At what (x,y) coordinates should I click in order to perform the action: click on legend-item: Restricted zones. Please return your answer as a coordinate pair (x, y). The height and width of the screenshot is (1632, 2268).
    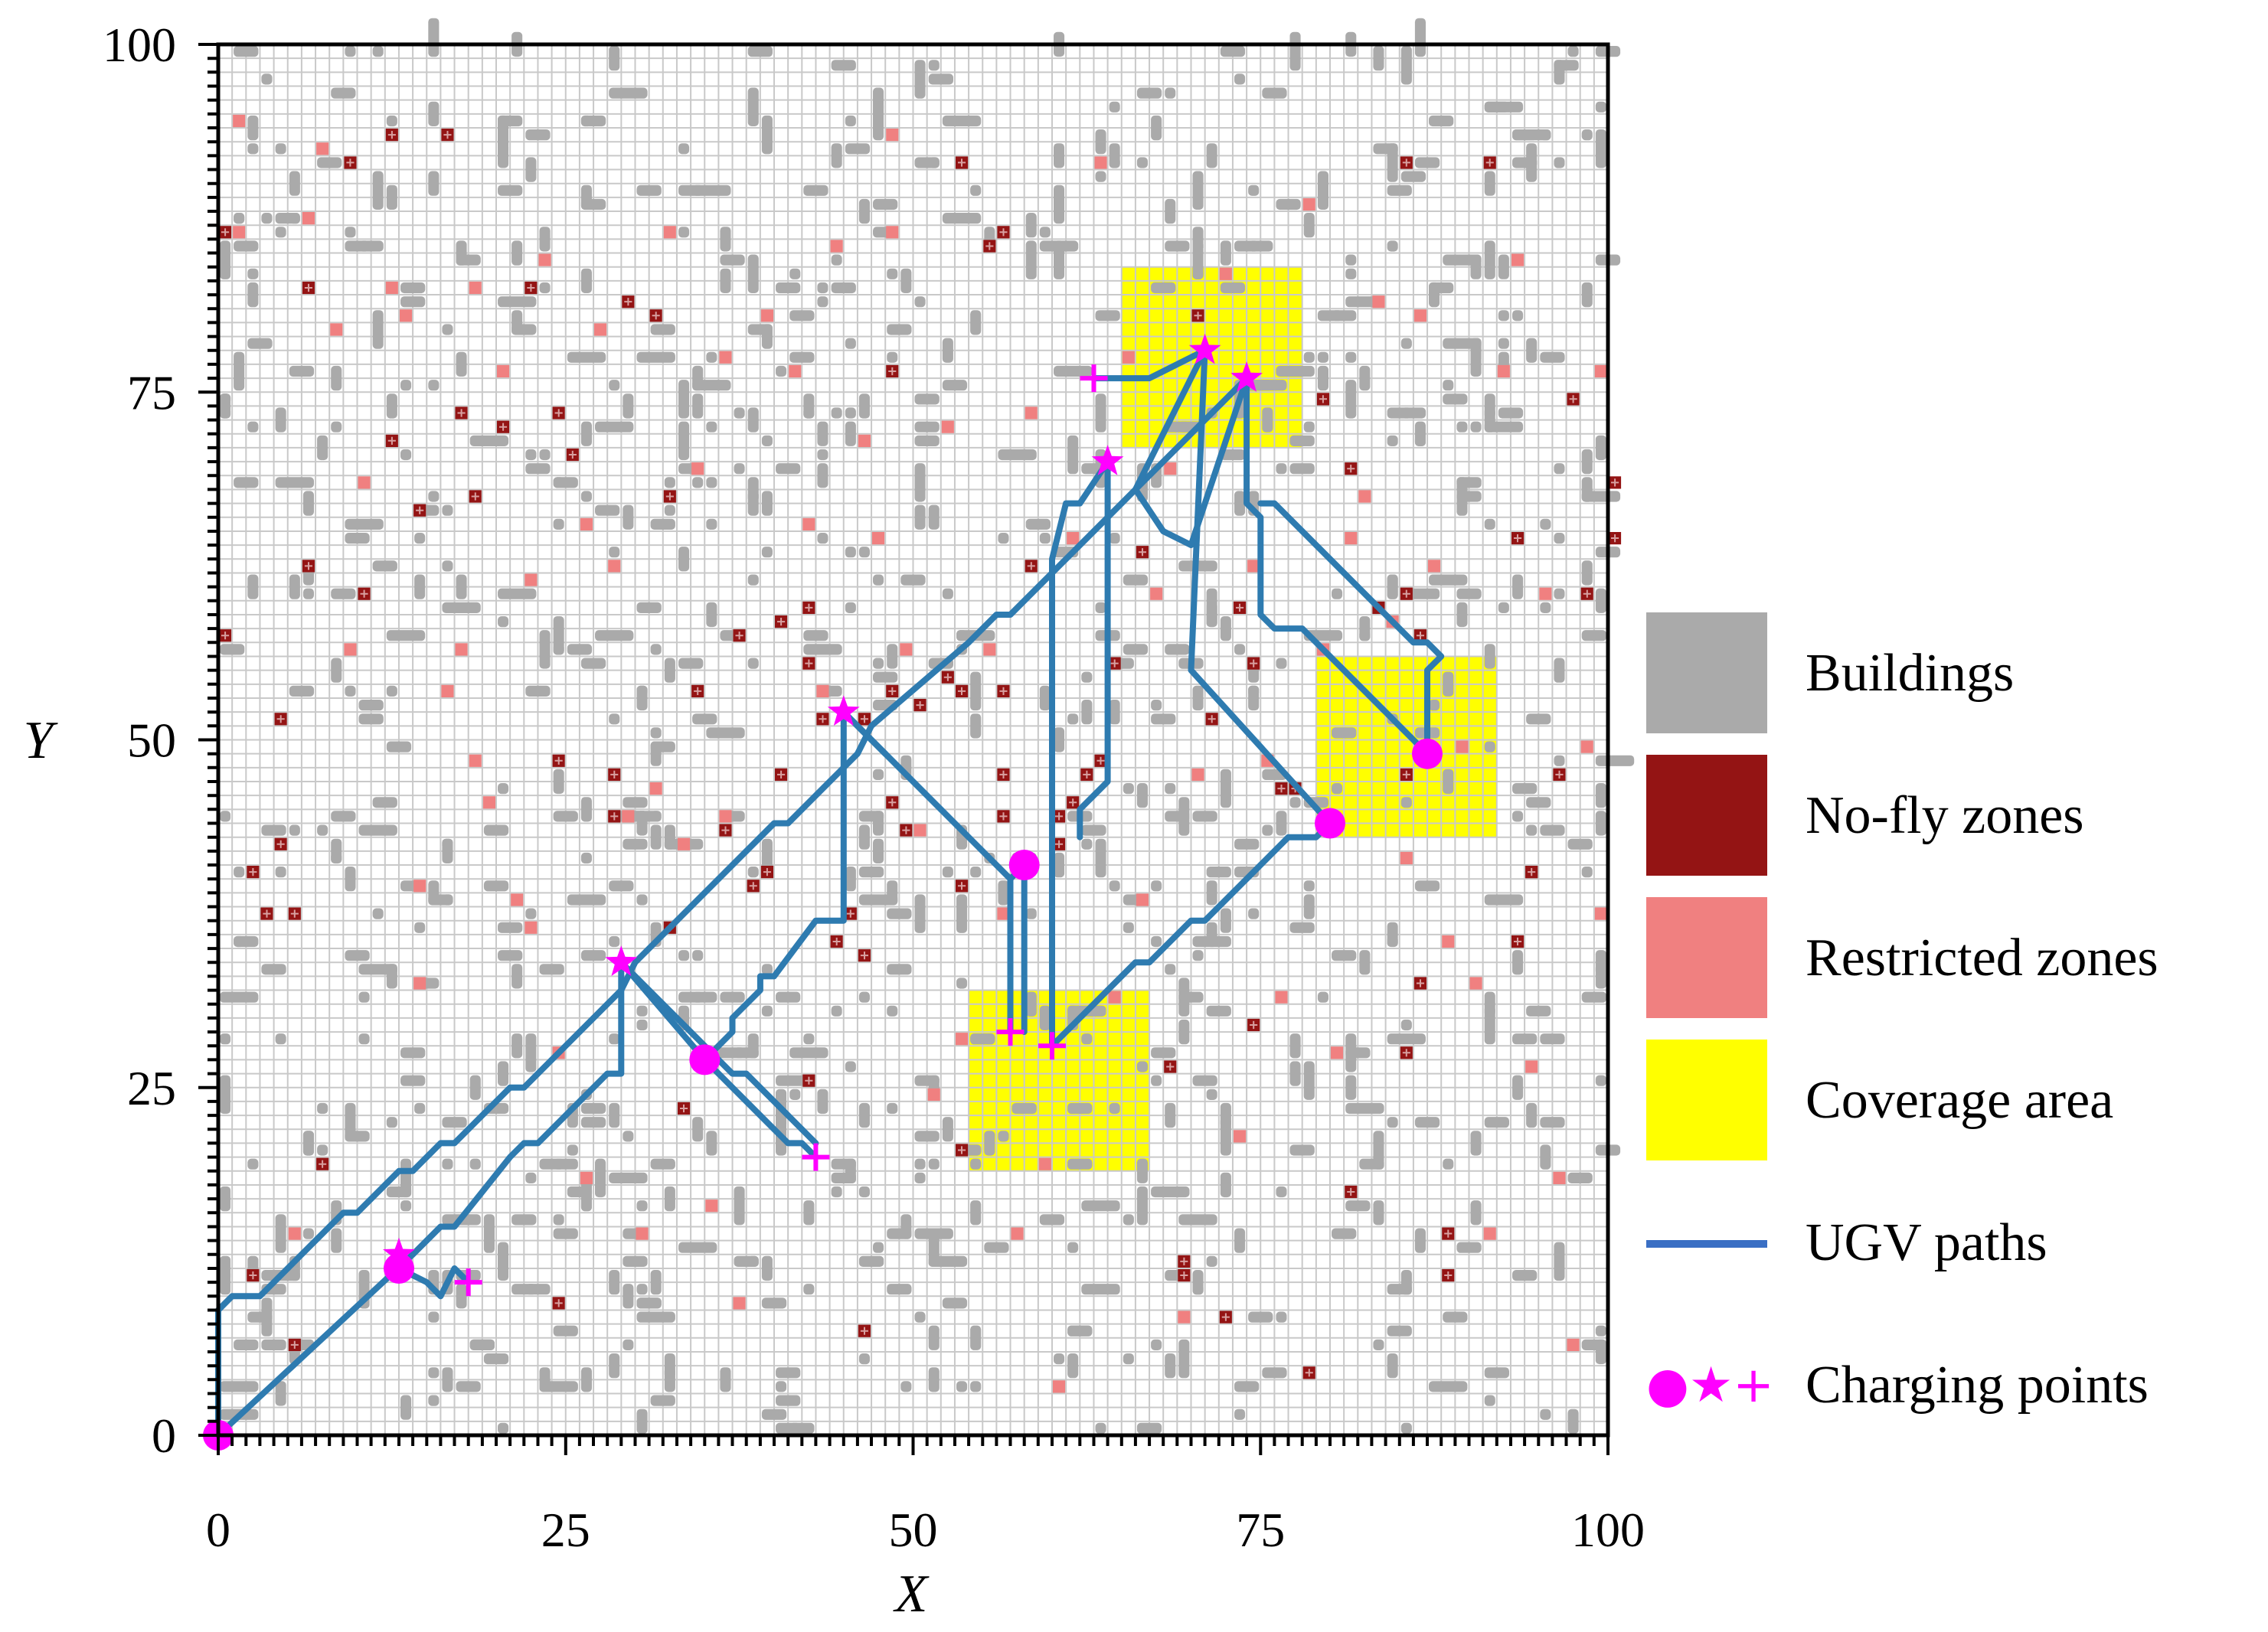
    Looking at the image, I should click on (1957, 968).